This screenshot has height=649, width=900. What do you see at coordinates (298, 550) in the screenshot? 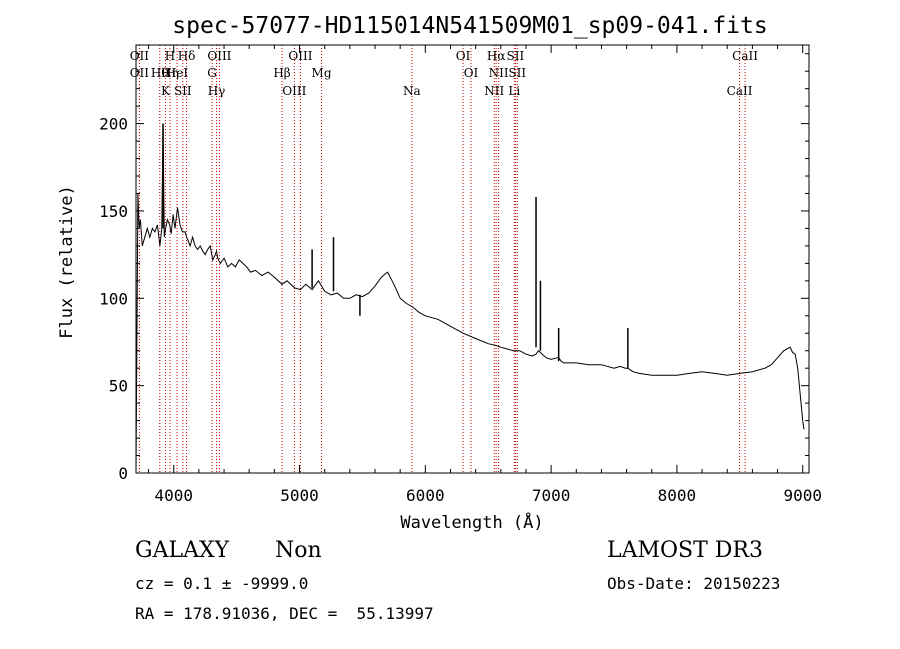
I see `object-subclass-label: Non` at bounding box center [298, 550].